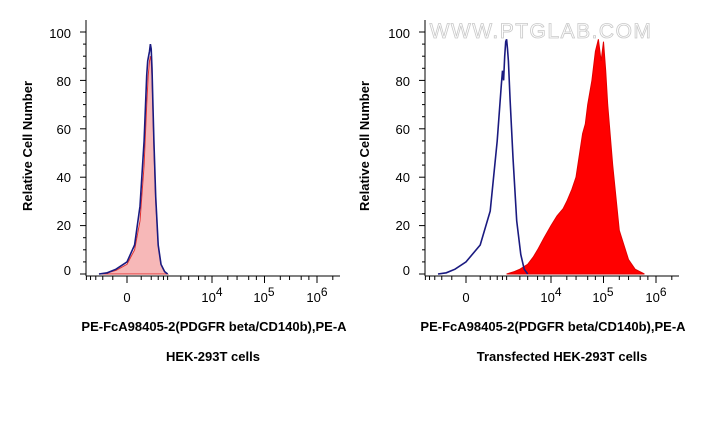  Describe the element at coordinates (64, 129) in the screenshot. I see `y-tick-label-1-60: 60` at that location.